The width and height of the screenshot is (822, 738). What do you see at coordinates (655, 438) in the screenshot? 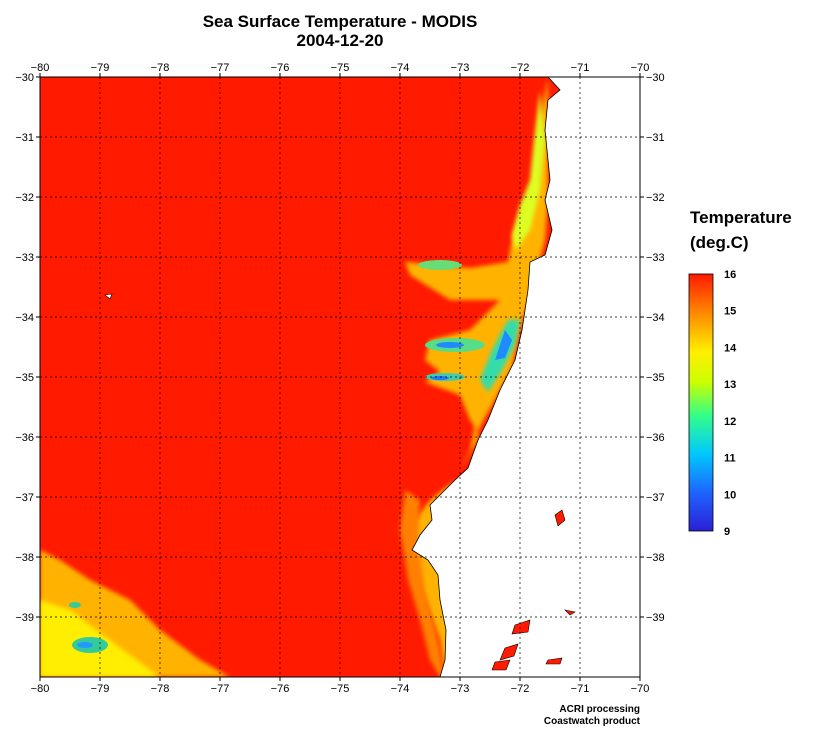
I see `lat-label-right: −36` at bounding box center [655, 438].